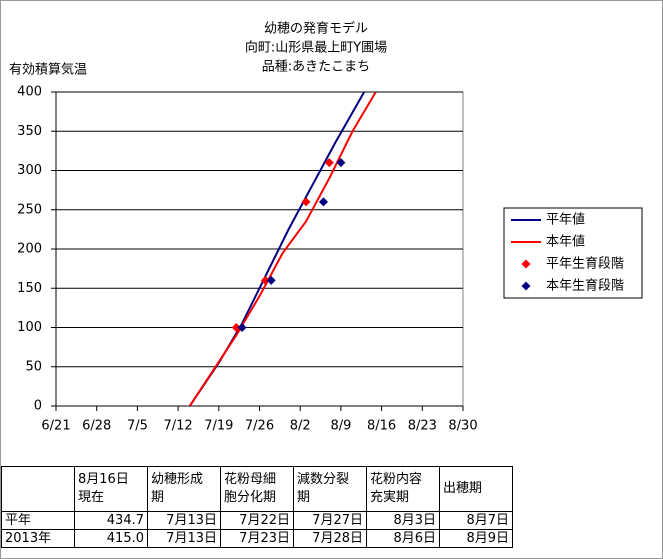  Describe the element at coordinates (403, 489) in the screenshot. I see `header-cell: 花粉内容 充実期` at that location.